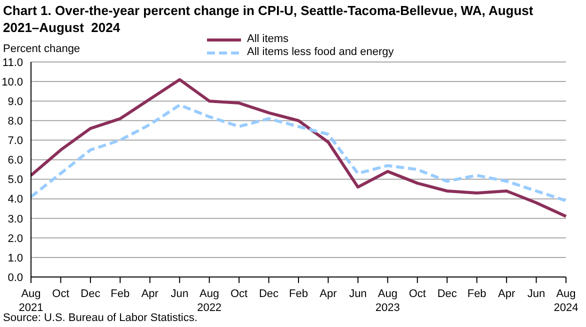  What do you see at coordinates (31, 301) in the screenshot?
I see `x-tick-label: Aug 2021` at bounding box center [31, 301].